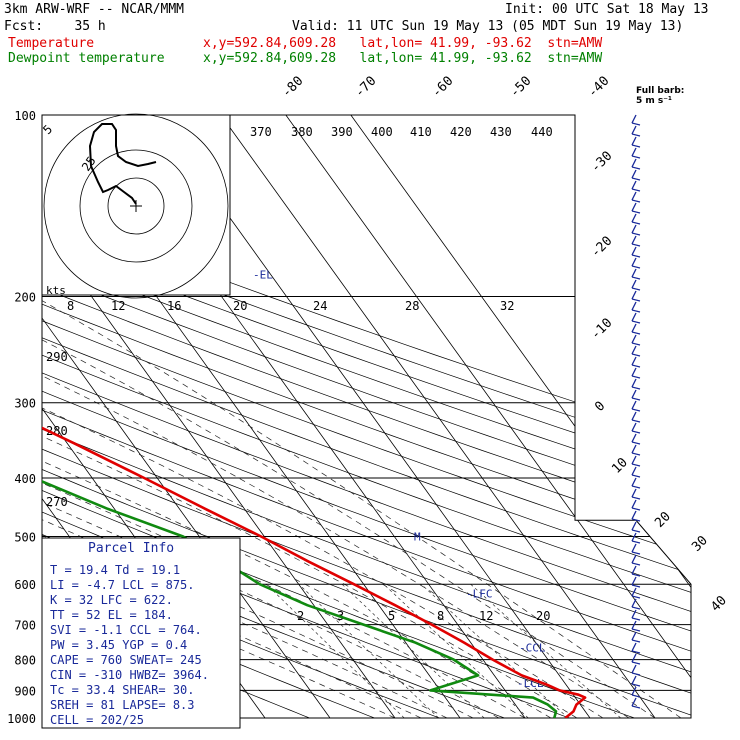 This screenshot has height=740, width=740. What do you see at coordinates (86, 58) in the screenshot?
I see `dewpoint-legend-label: Dewpoint temperature` at bounding box center [86, 58].